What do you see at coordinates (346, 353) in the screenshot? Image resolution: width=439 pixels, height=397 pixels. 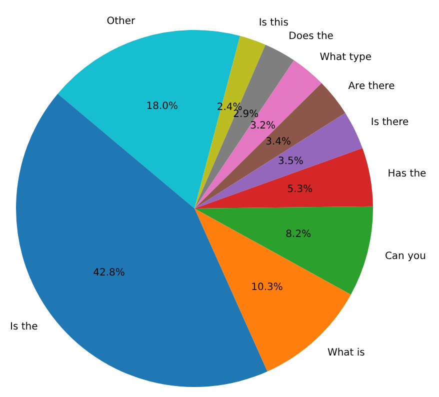 I see `slice-label: What is` at bounding box center [346, 353].